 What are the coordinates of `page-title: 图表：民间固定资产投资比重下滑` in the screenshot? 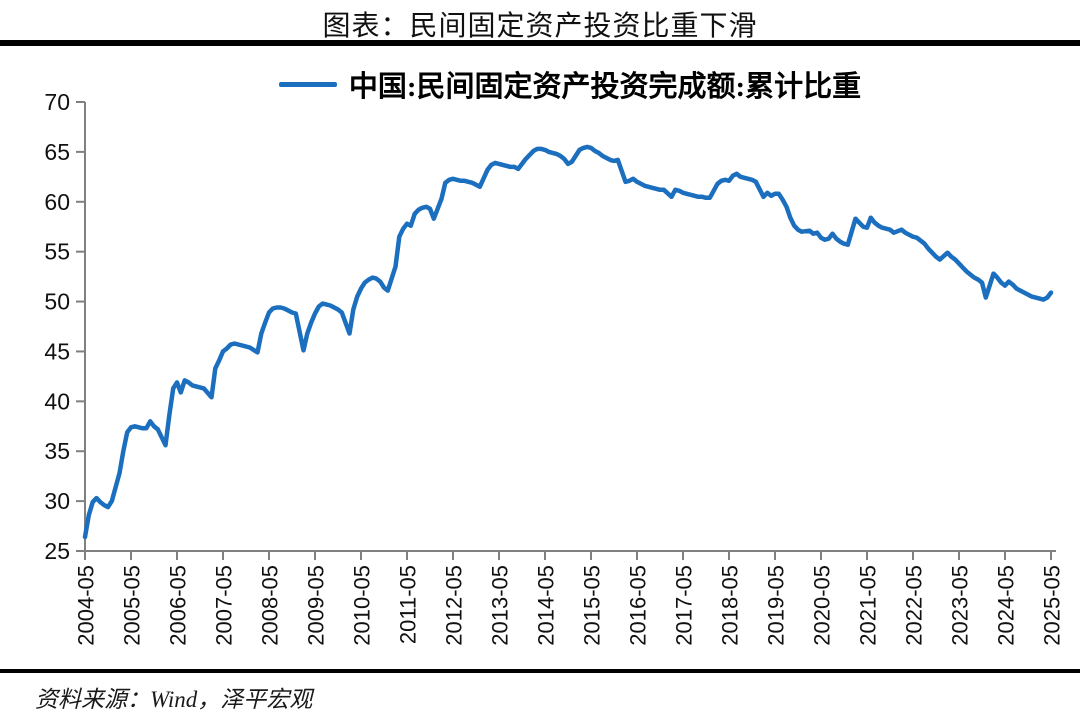 It's located at (540, 26).